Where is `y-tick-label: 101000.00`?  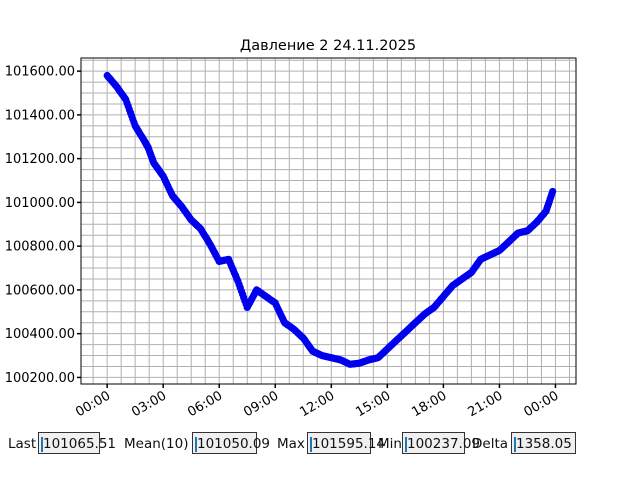
y-tick-label: 101000.00 is located at coordinates (40, 203).